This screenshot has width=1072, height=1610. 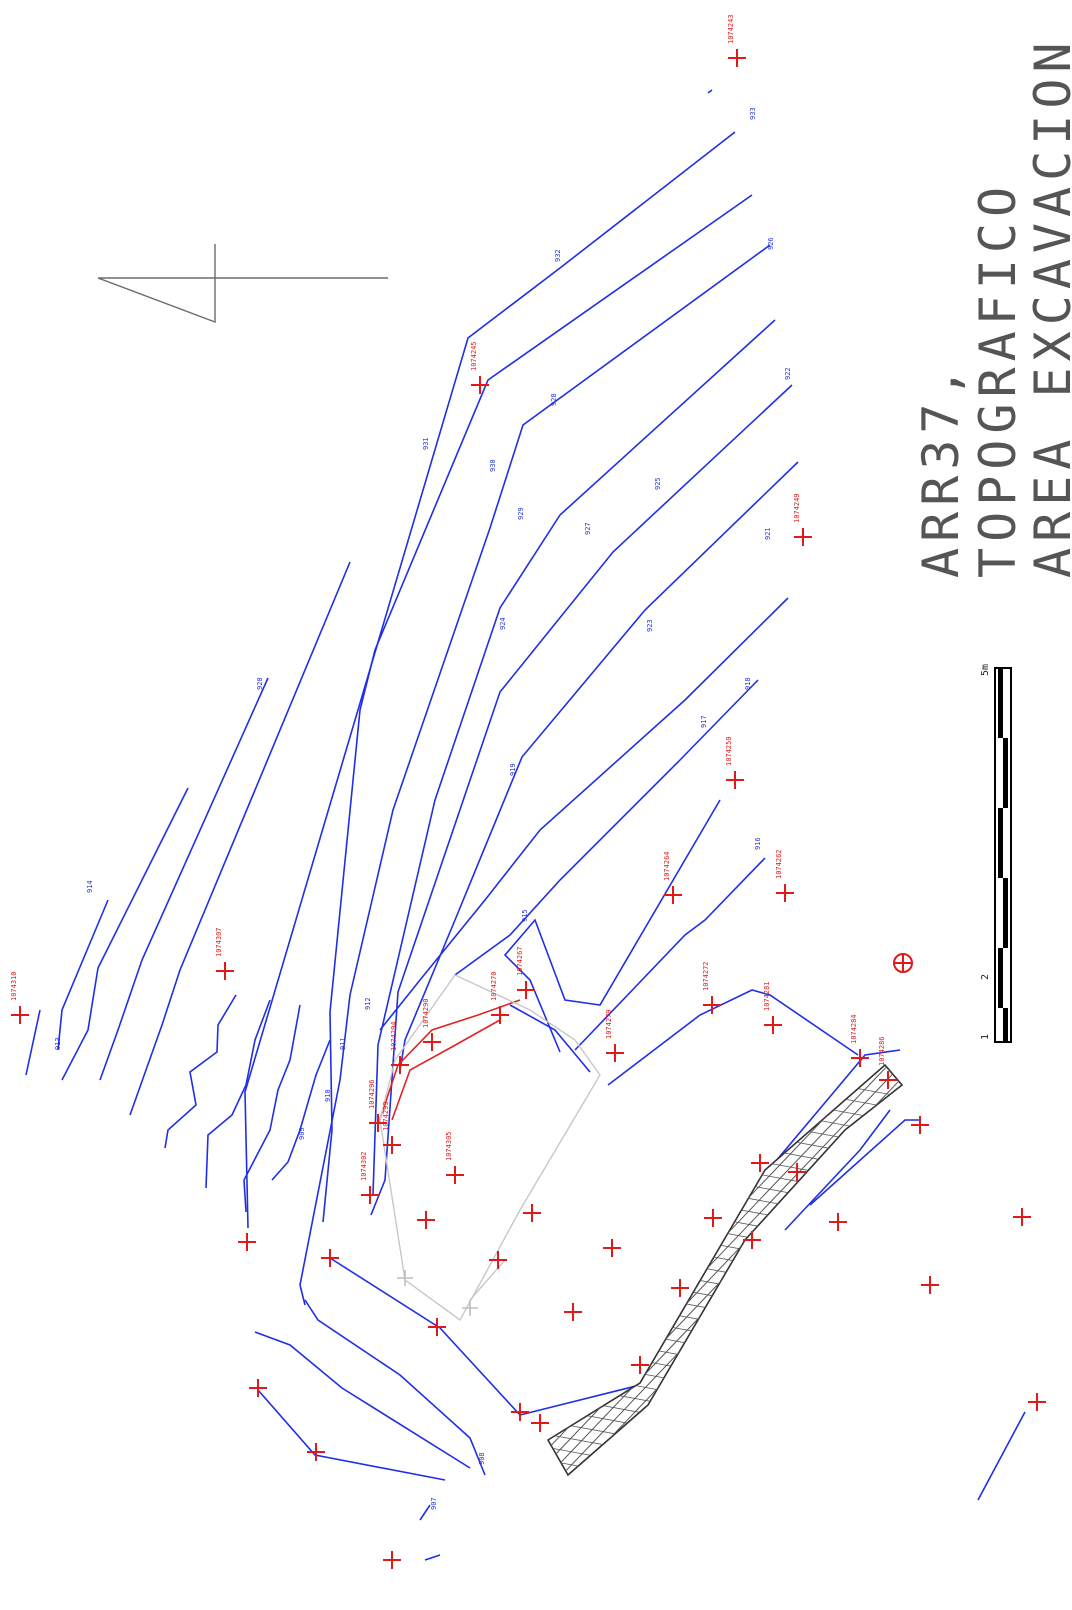 What do you see at coordinates (386, 1116) in the screenshot?
I see `survey-point-label: 1074299` at bounding box center [386, 1116].